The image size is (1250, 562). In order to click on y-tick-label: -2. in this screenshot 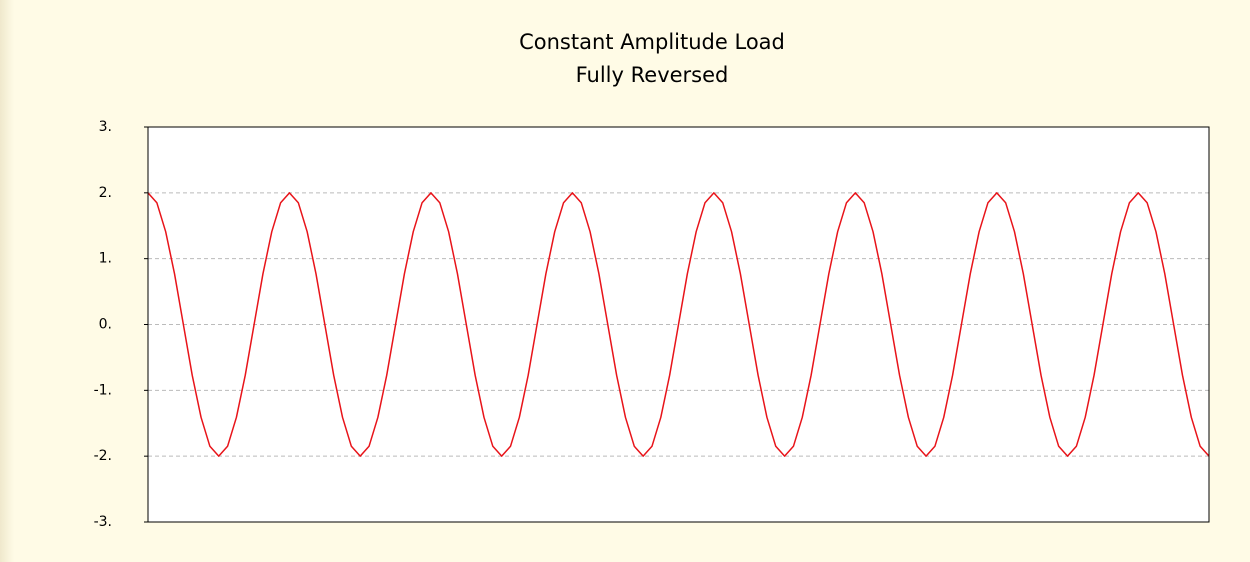, I will do `click(103, 456)`.